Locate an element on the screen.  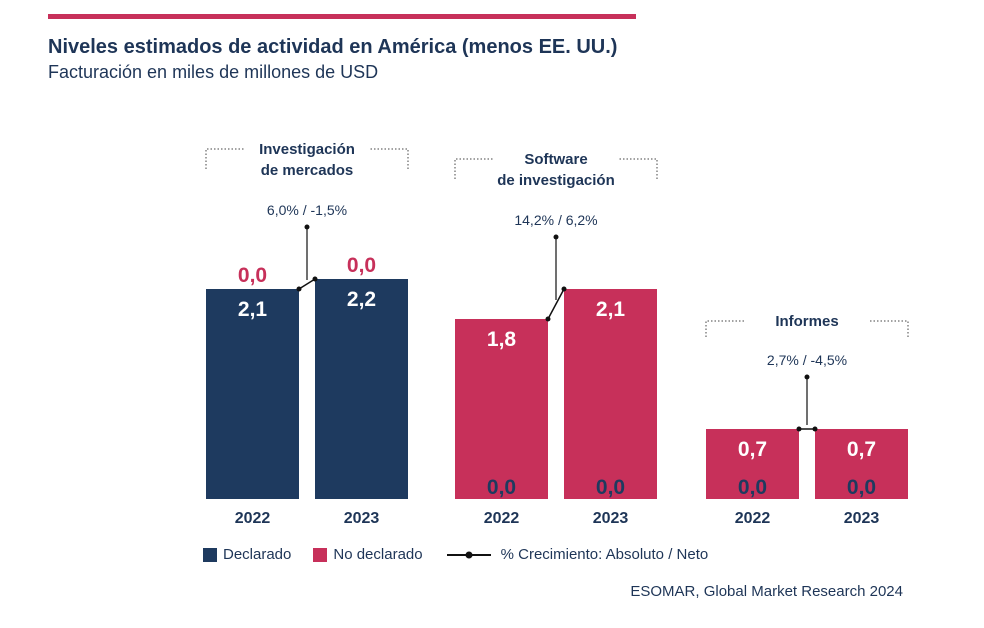
group-title-2-0: Informes is located at coordinates (806, 321).